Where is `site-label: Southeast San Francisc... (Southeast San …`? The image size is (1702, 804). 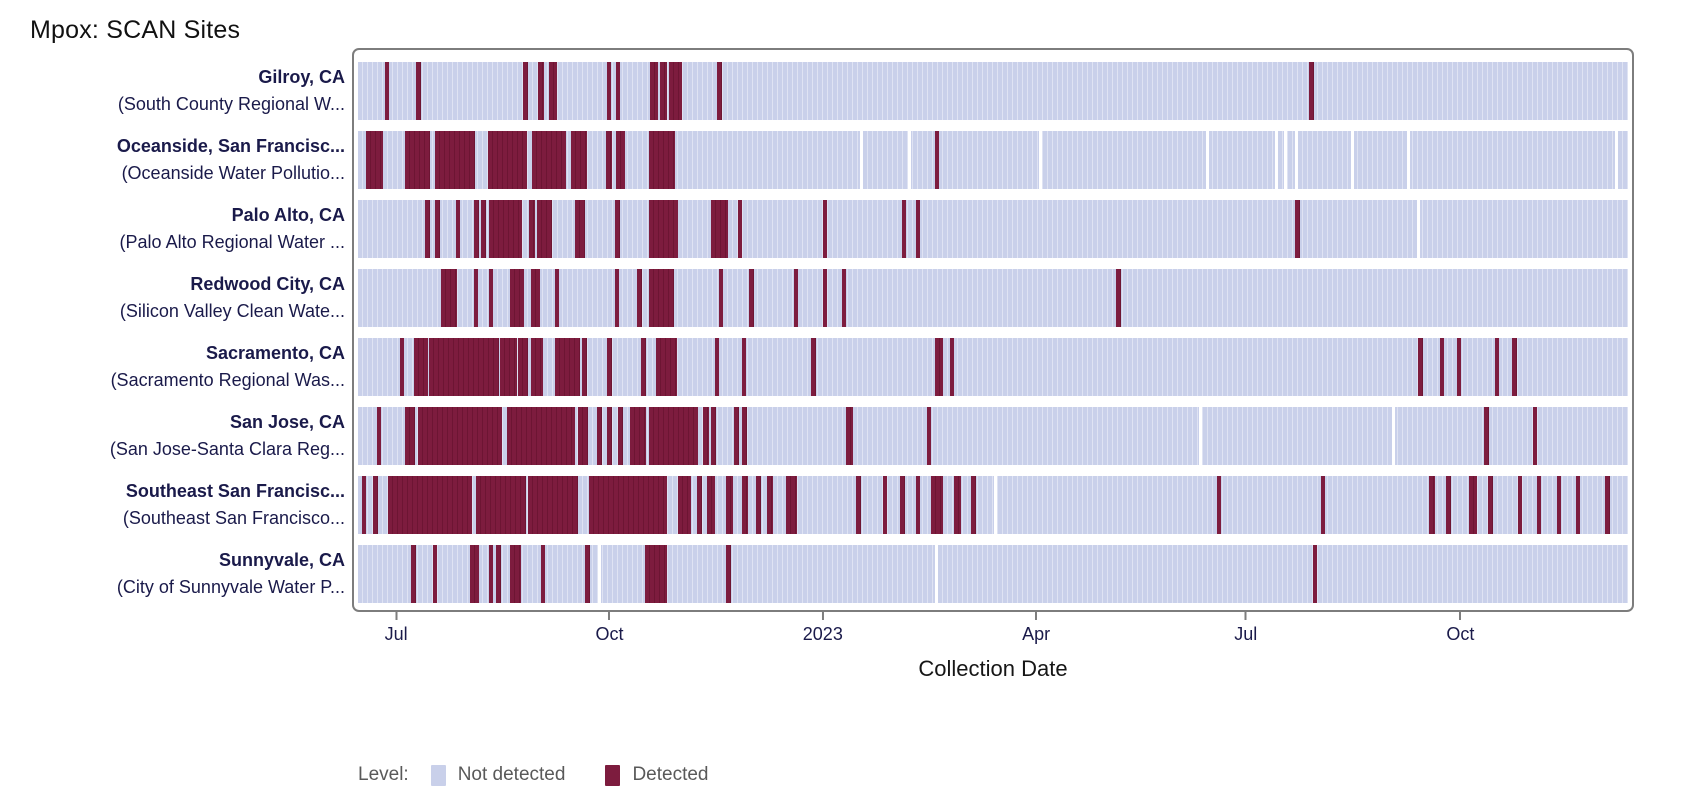 site-label: Southeast San Francisc... (Southeast San … is located at coordinates (172, 505).